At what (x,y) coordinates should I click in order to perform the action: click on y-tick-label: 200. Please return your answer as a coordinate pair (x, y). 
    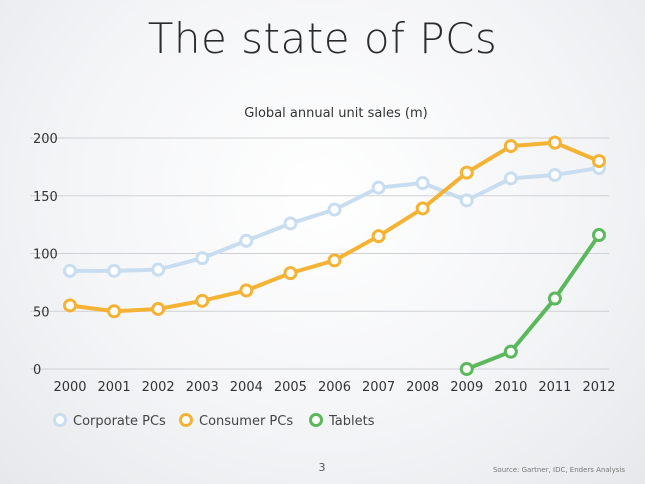
    Looking at the image, I should click on (45, 139).